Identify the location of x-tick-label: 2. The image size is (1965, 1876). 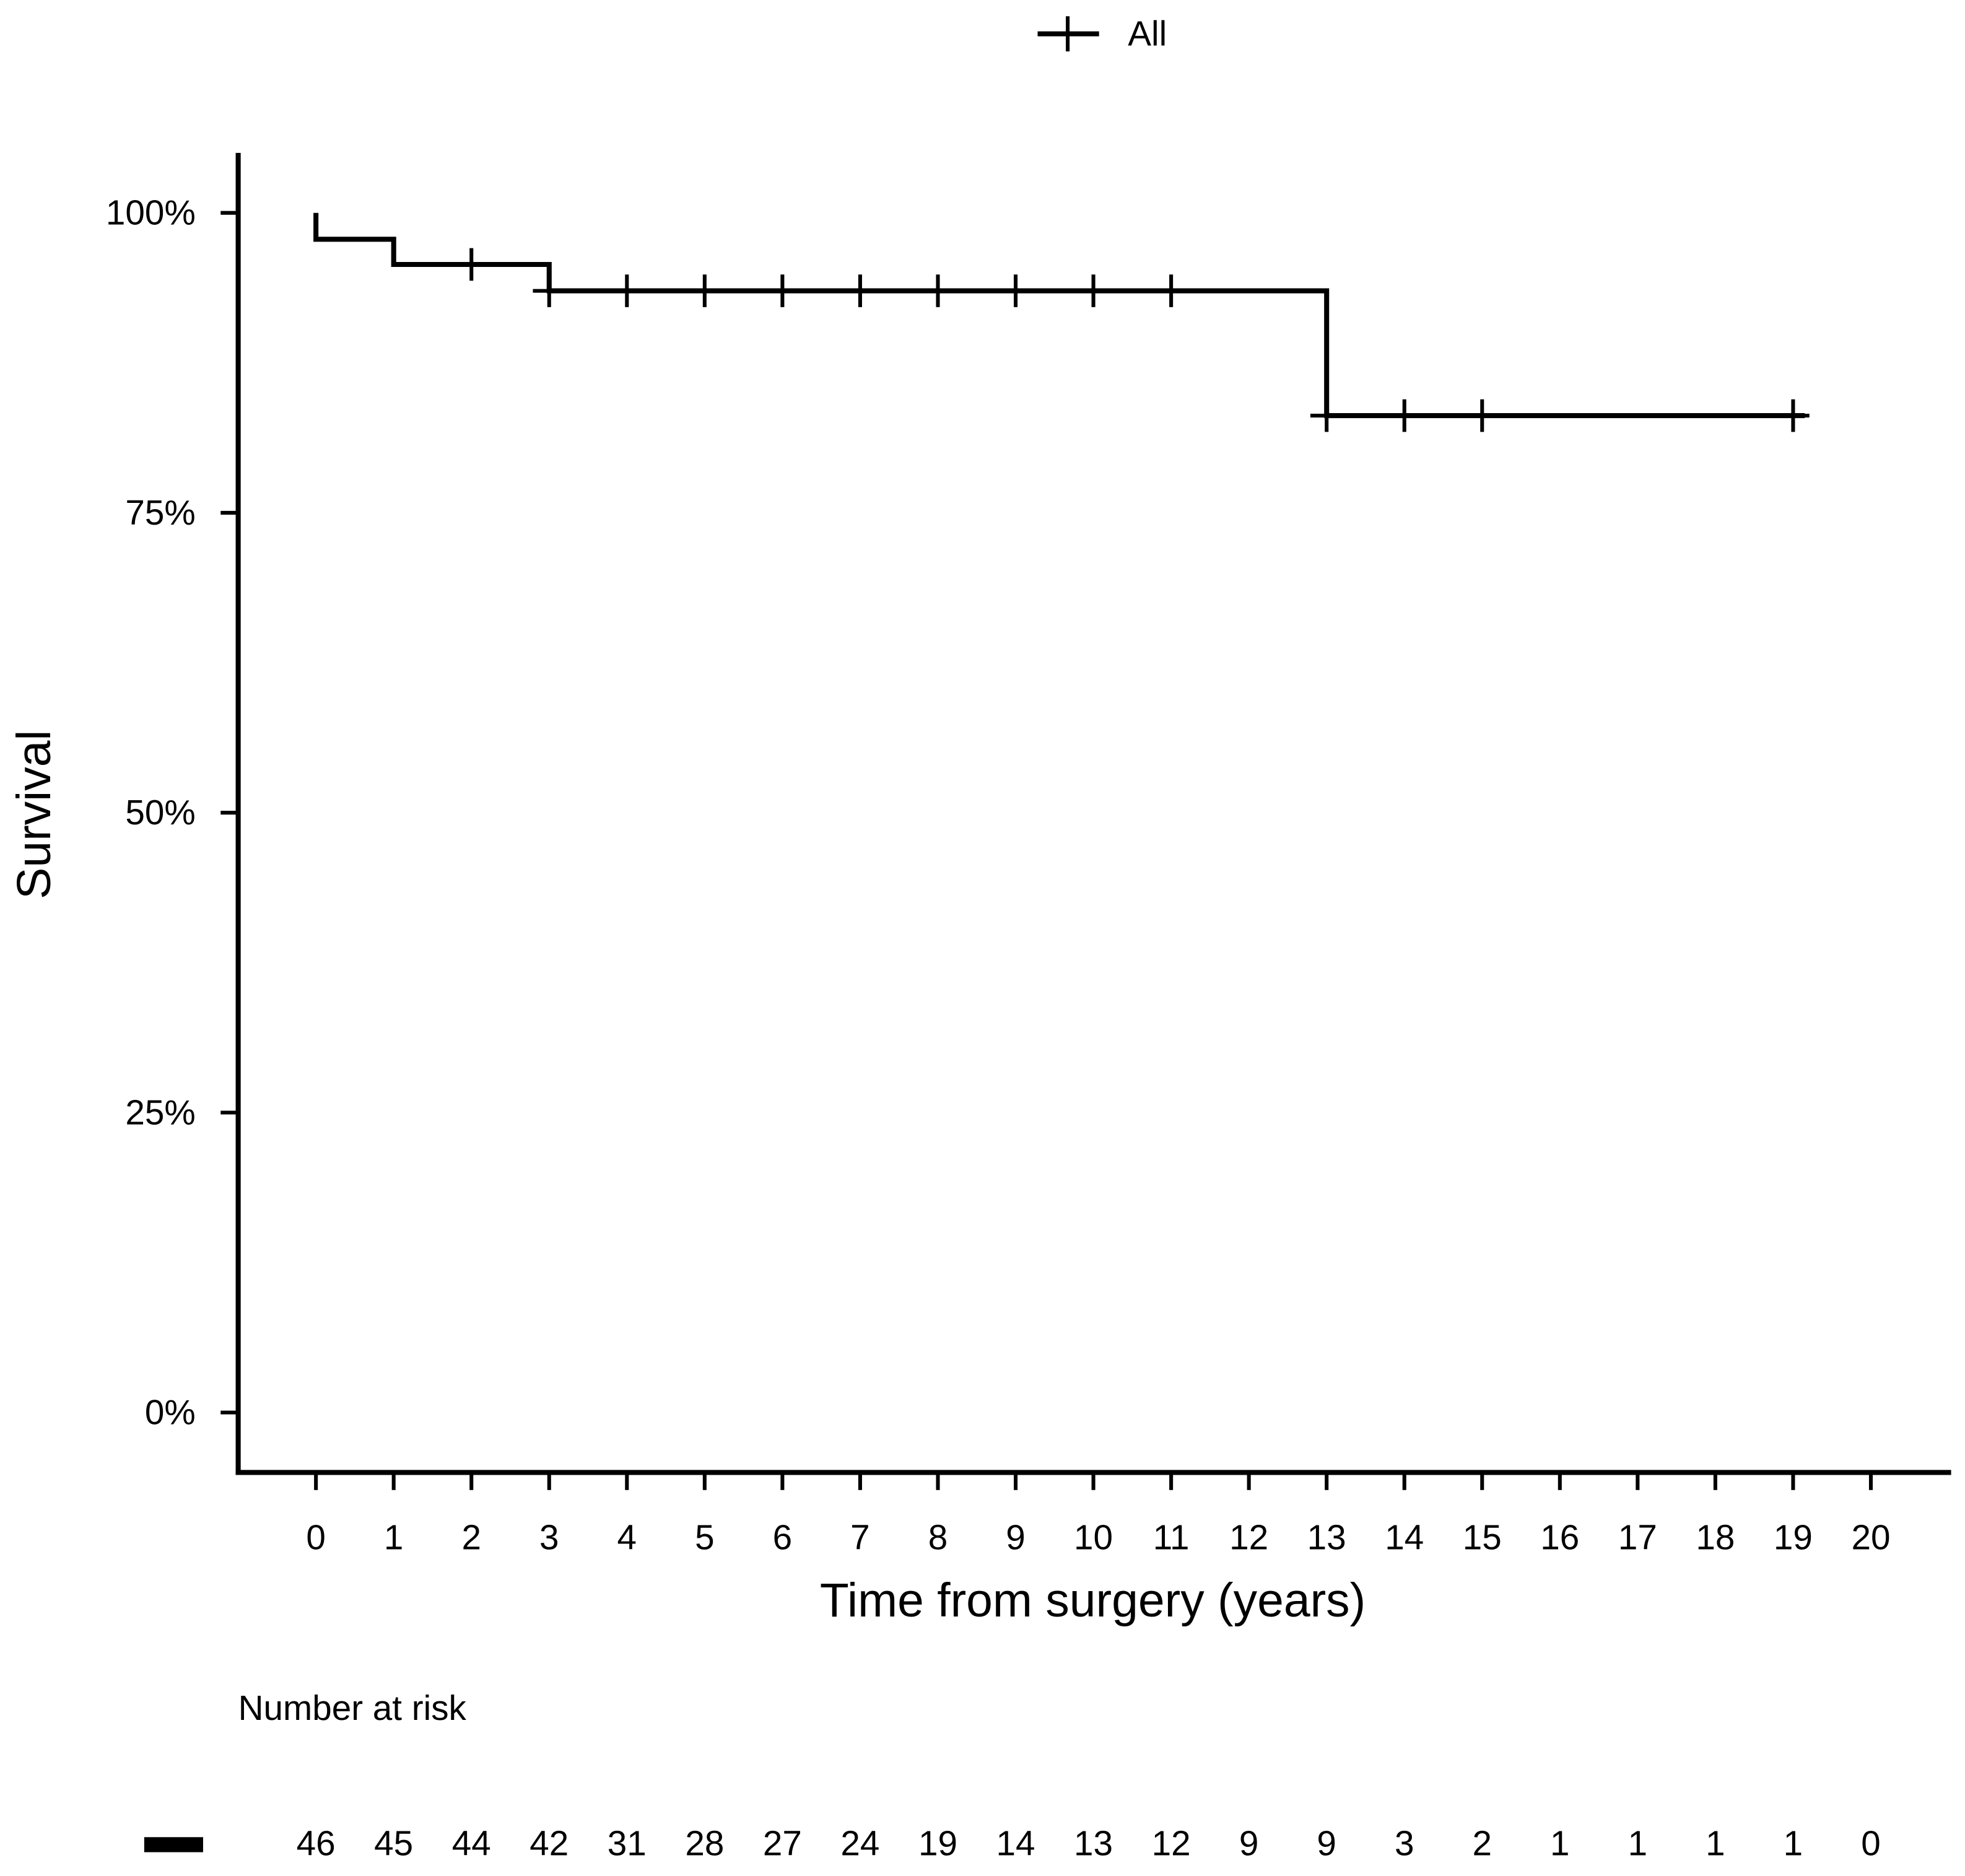
(471, 1538).